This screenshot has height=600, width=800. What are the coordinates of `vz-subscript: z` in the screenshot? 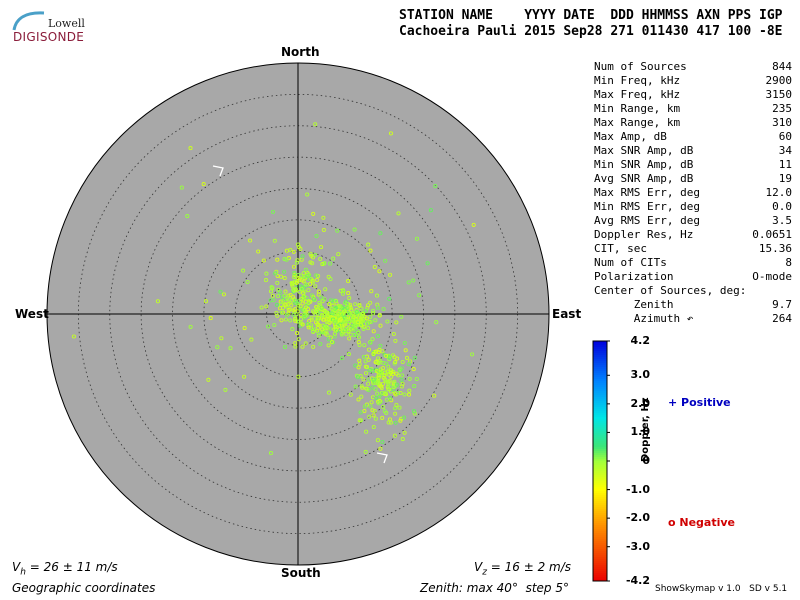 It's located at (484, 572).